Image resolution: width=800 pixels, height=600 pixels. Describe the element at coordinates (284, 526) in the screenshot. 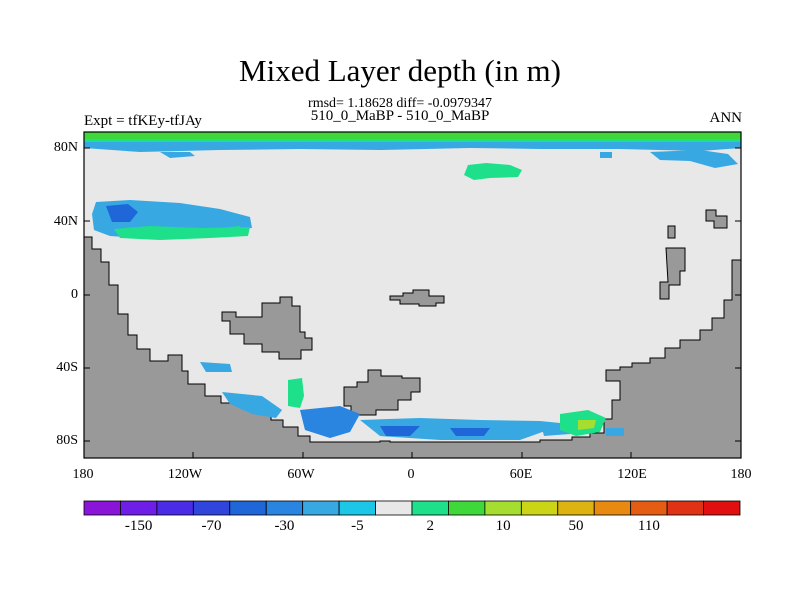

I see `colorbar-label: -30` at that location.